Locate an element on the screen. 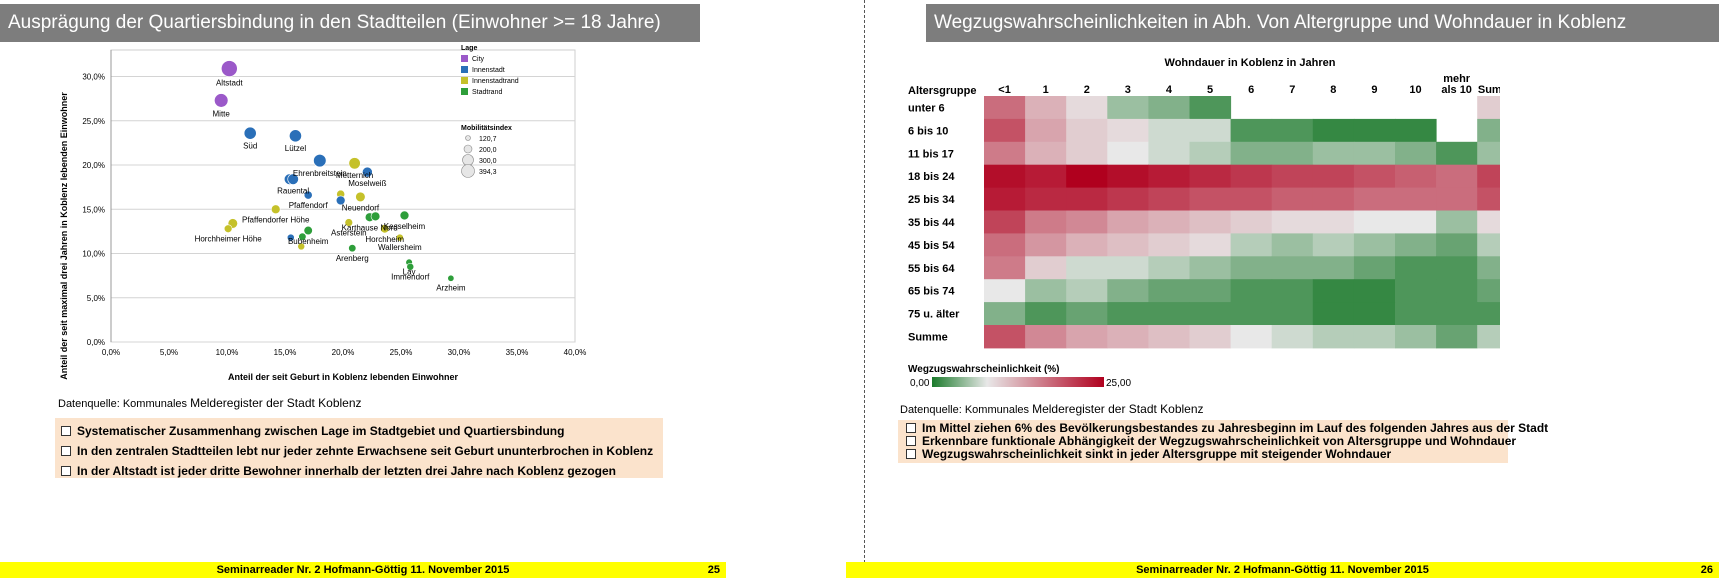 Image resolution: width=1719 pixels, height=578 pixels. row-label: unter 6 is located at coordinates (926, 108).